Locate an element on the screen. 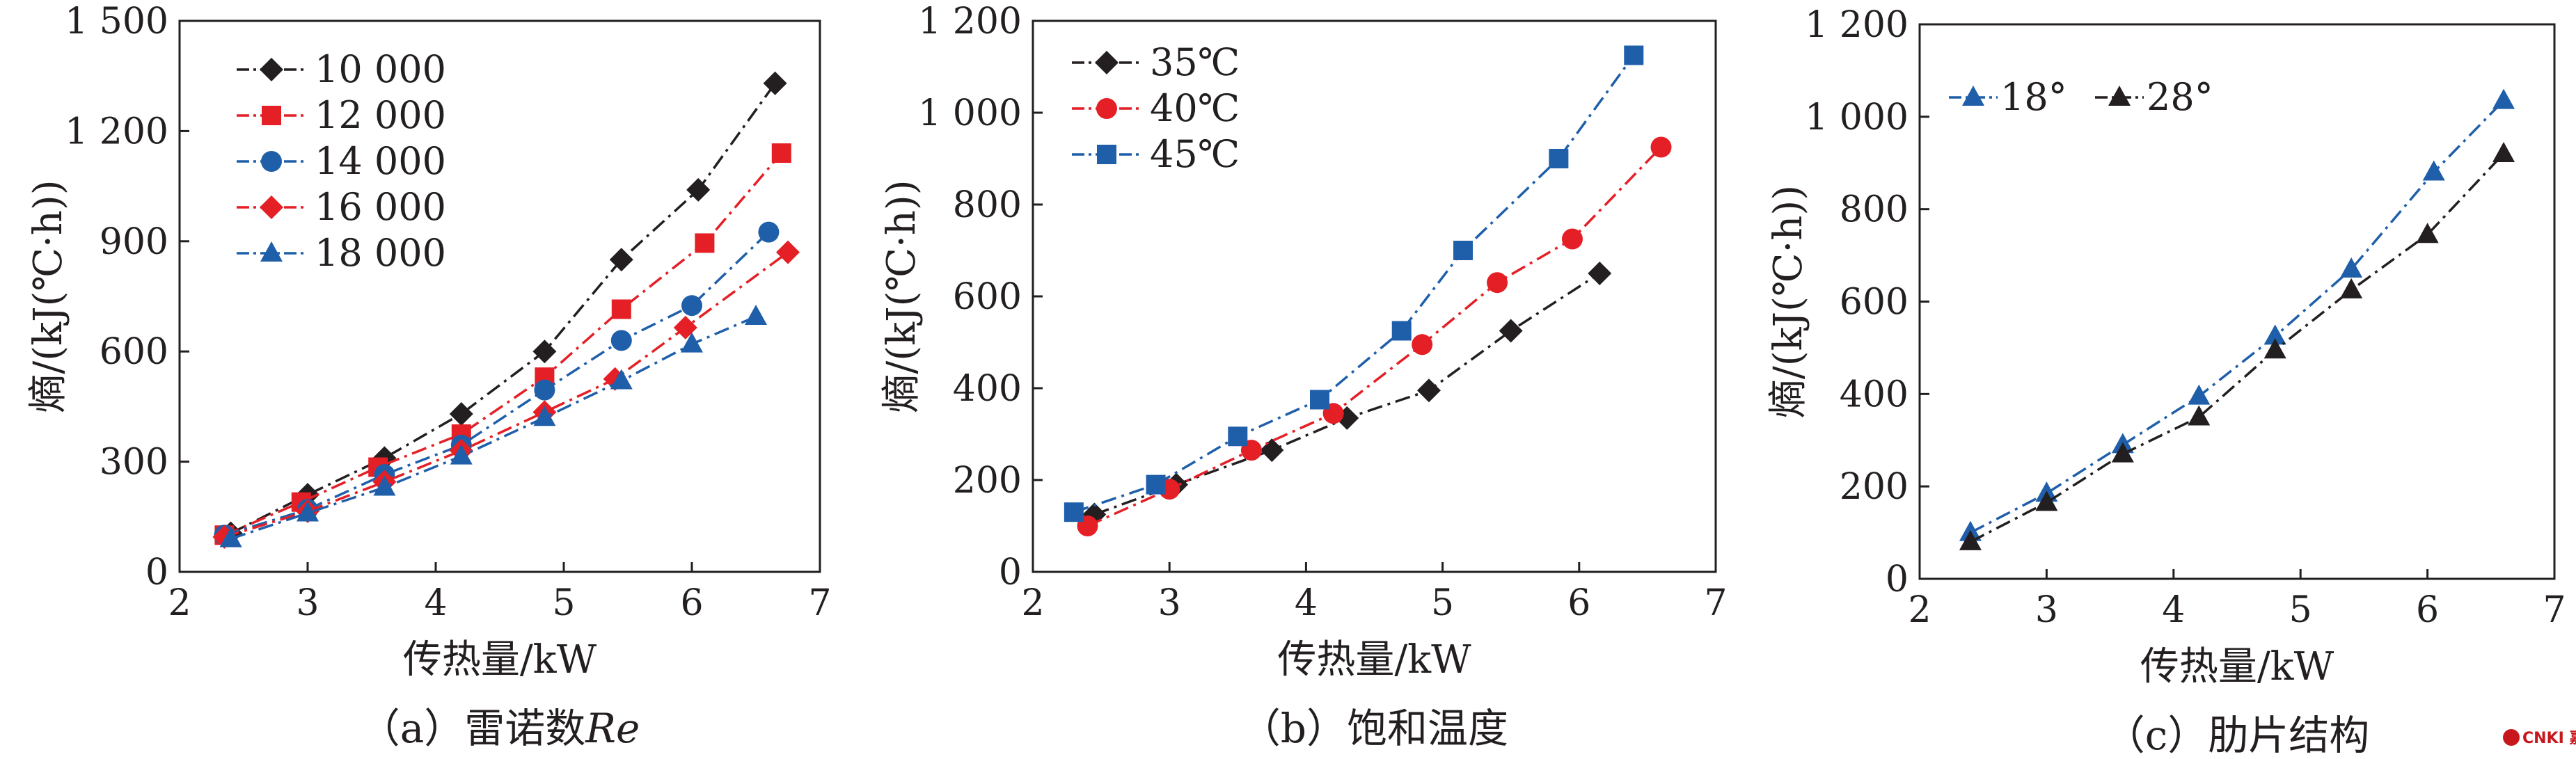 The height and width of the screenshot is (759, 2576). legend: 35℃40℃45℃ is located at coordinates (1156, 108).